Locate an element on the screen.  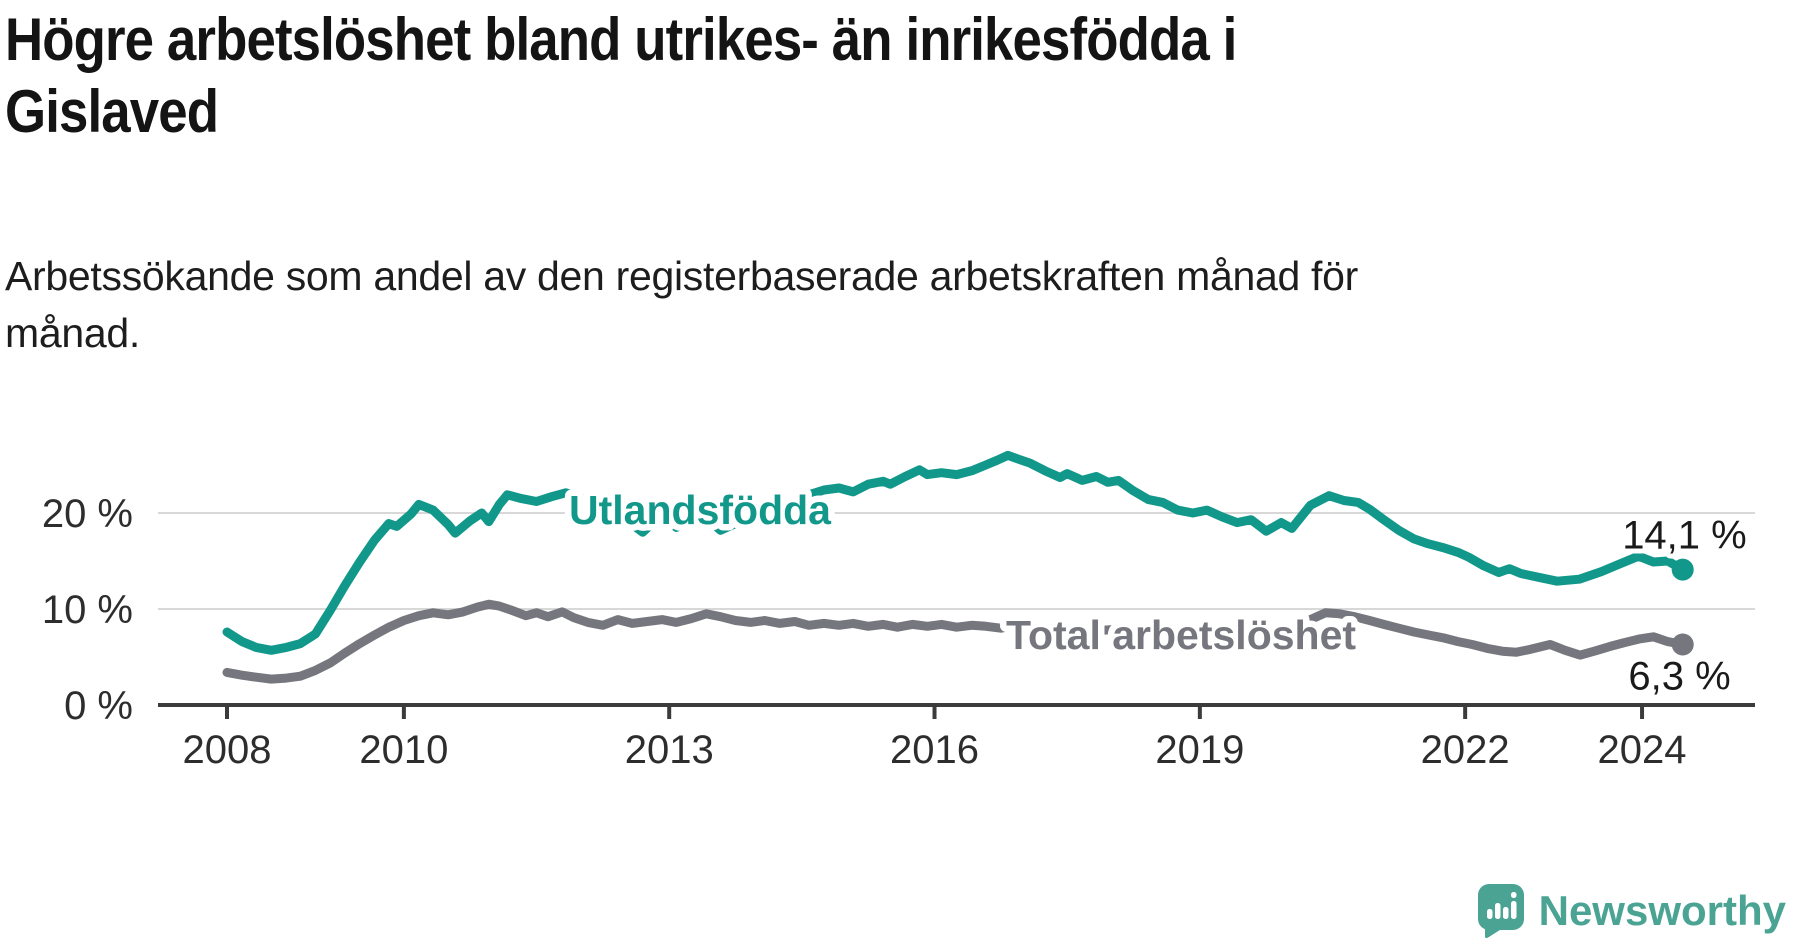
brand-name: Newsworthy is located at coordinates (1662, 910).